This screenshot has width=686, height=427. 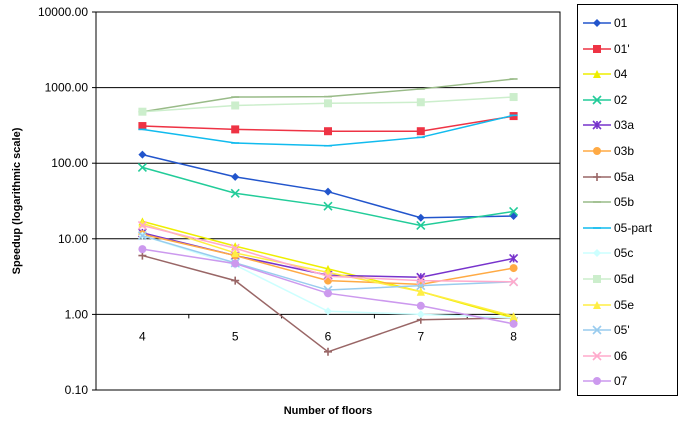 I want to click on y-tick-label: 1000.00, so click(x=67, y=88).